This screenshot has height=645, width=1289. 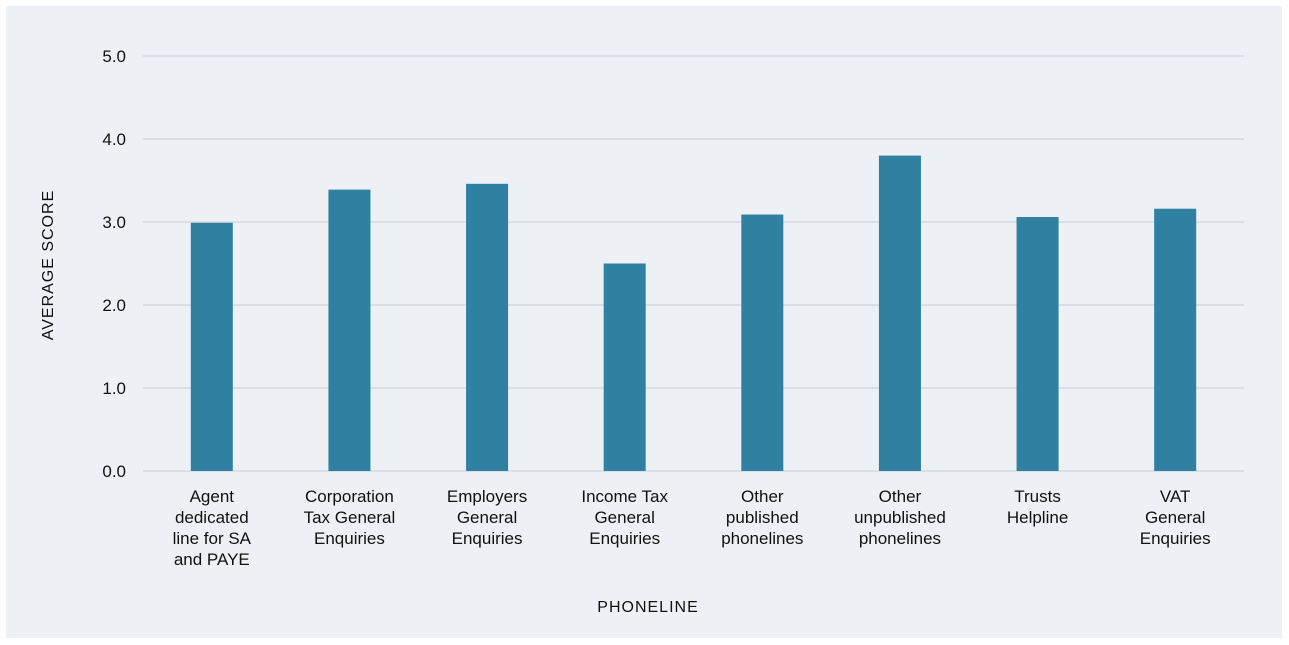 What do you see at coordinates (762, 517) in the screenshot?
I see `x-category-label: Other published phonelines` at bounding box center [762, 517].